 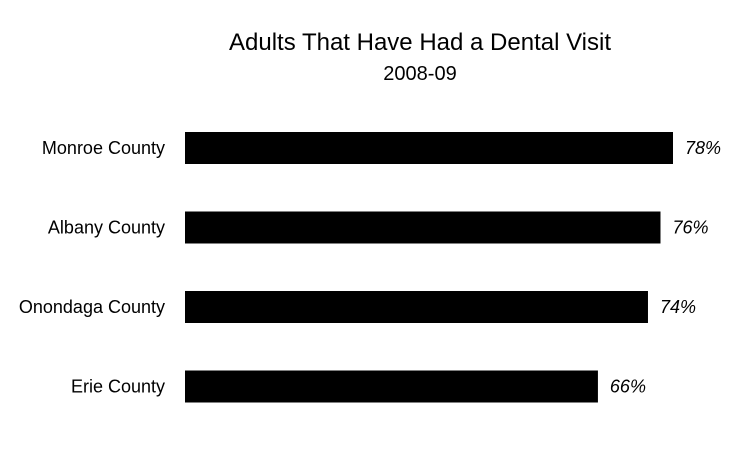 I want to click on value-label: 76%, so click(x=690, y=228).